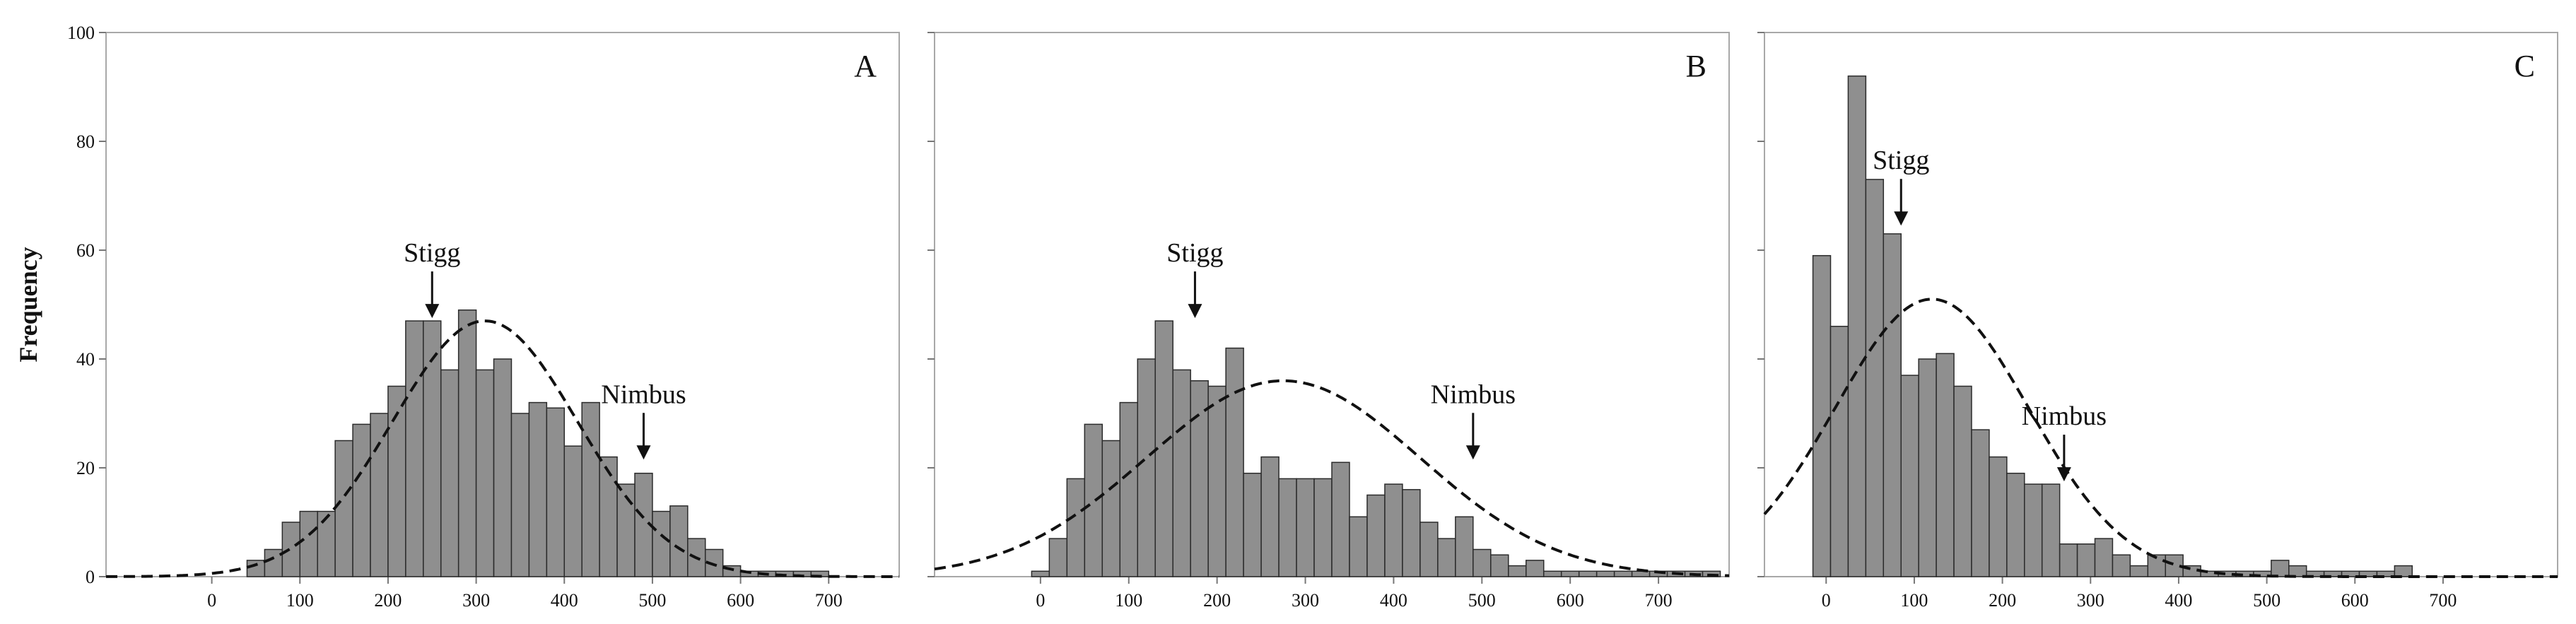 This screenshot has width=2576, height=624. What do you see at coordinates (2524, 66) in the screenshot?
I see `panel-letter: C` at bounding box center [2524, 66].